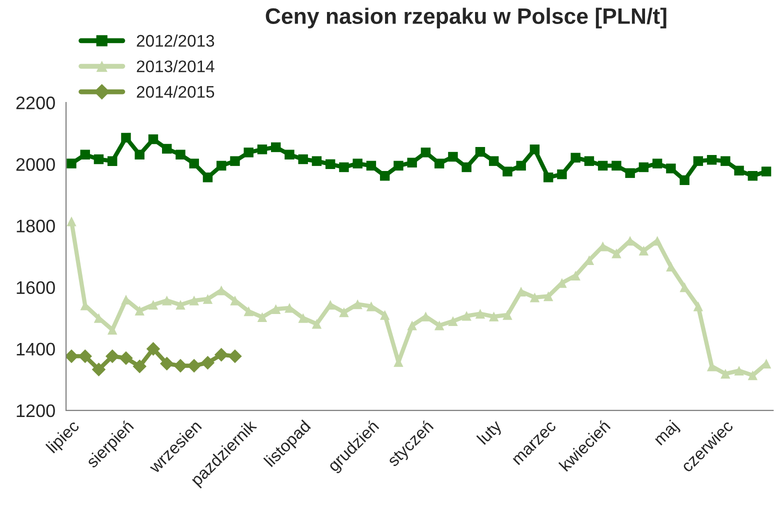 This screenshot has height=513, width=777. I want to click on y-tick-label: 1200, so click(35, 411).